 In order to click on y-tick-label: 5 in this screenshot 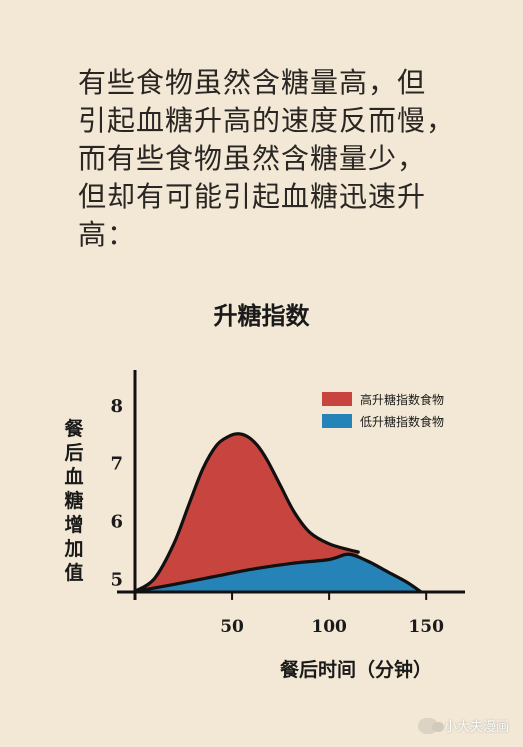, I will do `click(116, 580)`.